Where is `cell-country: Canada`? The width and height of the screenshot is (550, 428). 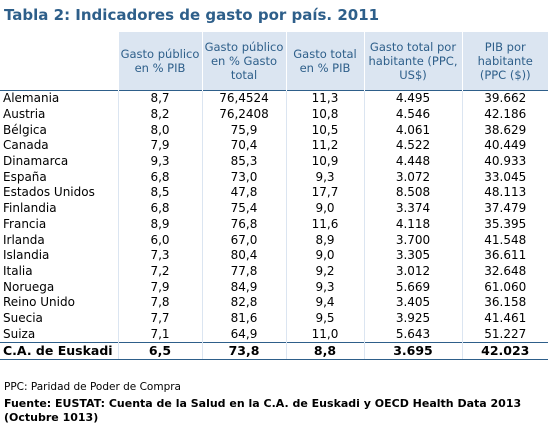 cell-country: Canada is located at coordinates (26, 145).